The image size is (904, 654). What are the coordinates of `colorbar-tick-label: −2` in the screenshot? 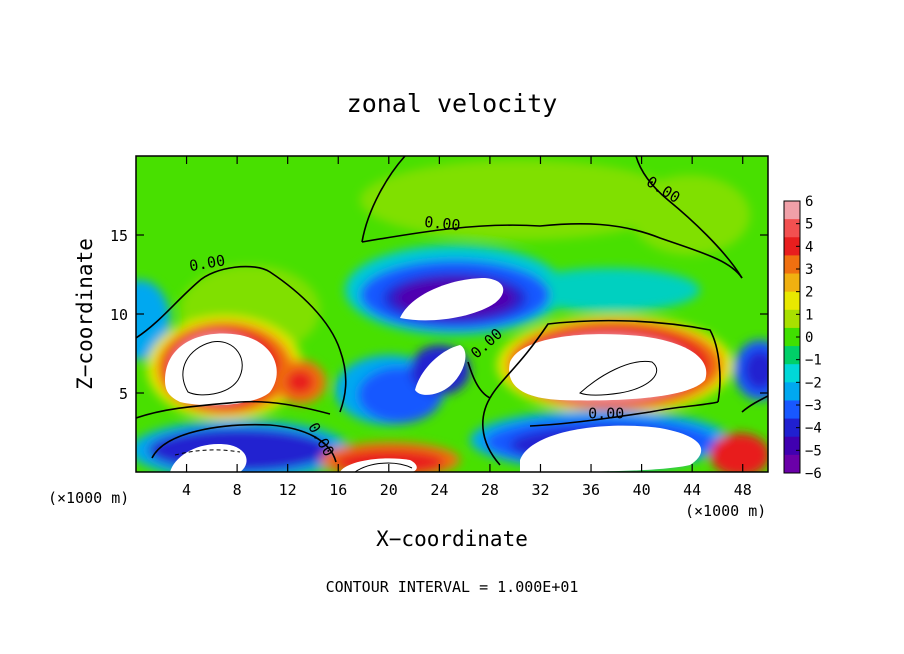 It's located at (813, 383).